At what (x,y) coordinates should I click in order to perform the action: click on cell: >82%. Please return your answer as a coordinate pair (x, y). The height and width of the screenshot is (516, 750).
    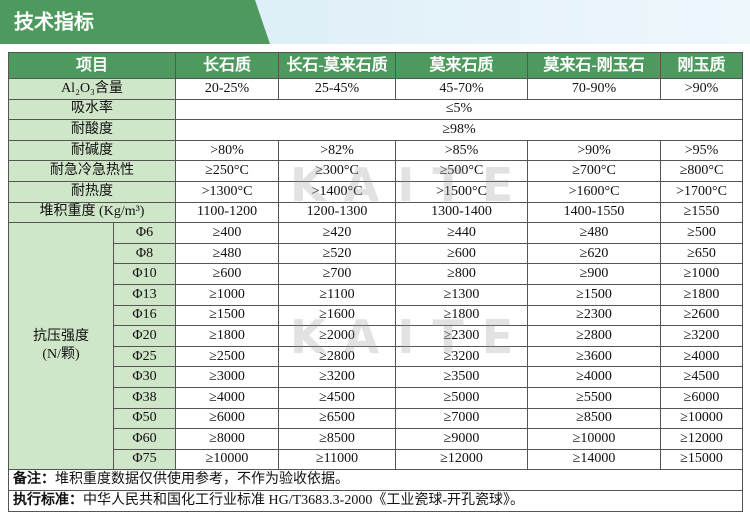
    Looking at the image, I should click on (337, 150).